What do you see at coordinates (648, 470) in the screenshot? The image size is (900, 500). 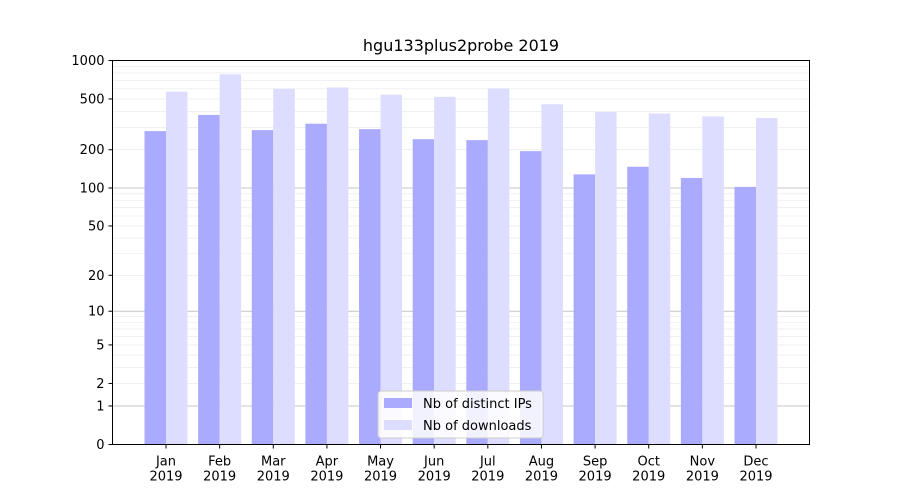 I see `x-tick-label: Oct 2019` at bounding box center [648, 470].